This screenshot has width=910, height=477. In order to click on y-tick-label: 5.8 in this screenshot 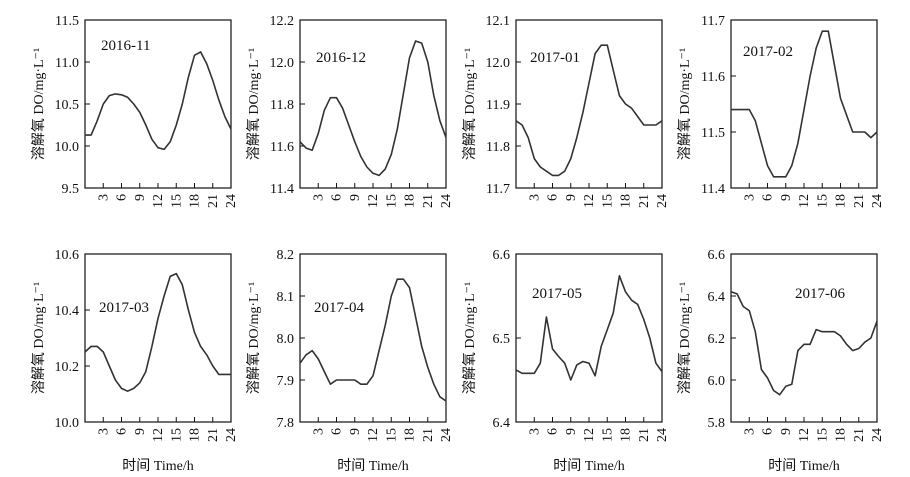, I will do `click(717, 423)`.